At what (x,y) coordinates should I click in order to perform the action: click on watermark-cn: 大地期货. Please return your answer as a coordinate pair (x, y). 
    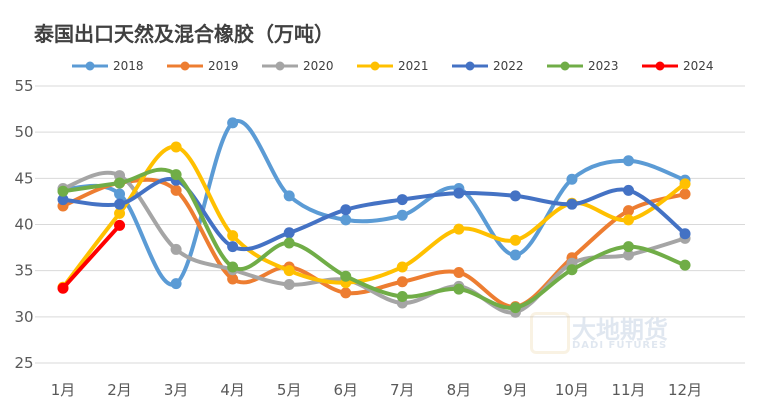
    Looking at the image, I should click on (620, 330).